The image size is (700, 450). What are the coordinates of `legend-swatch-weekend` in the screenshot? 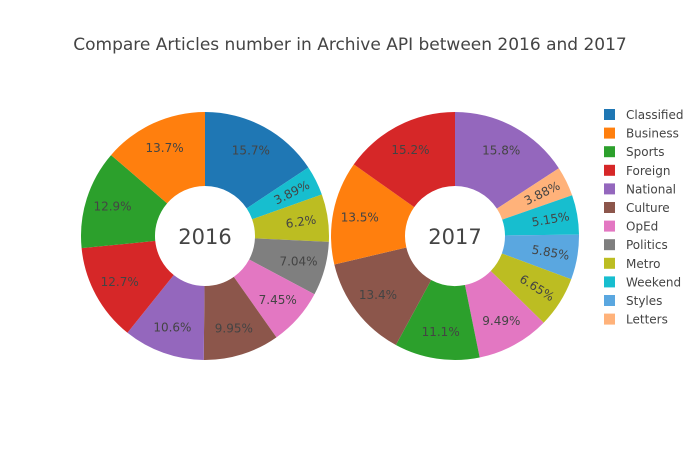 It's located at (609, 282).